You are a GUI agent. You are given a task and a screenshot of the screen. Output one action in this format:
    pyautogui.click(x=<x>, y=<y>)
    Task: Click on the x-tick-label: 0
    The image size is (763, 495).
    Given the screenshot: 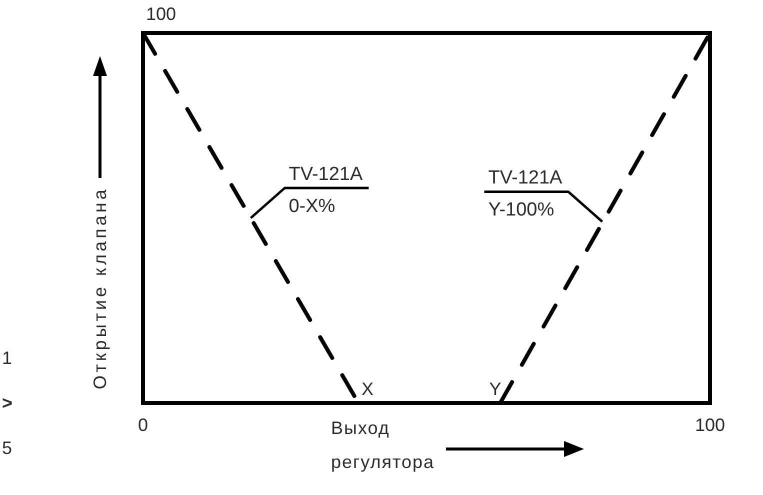 What is the action you would take?
    pyautogui.click(x=143, y=425)
    